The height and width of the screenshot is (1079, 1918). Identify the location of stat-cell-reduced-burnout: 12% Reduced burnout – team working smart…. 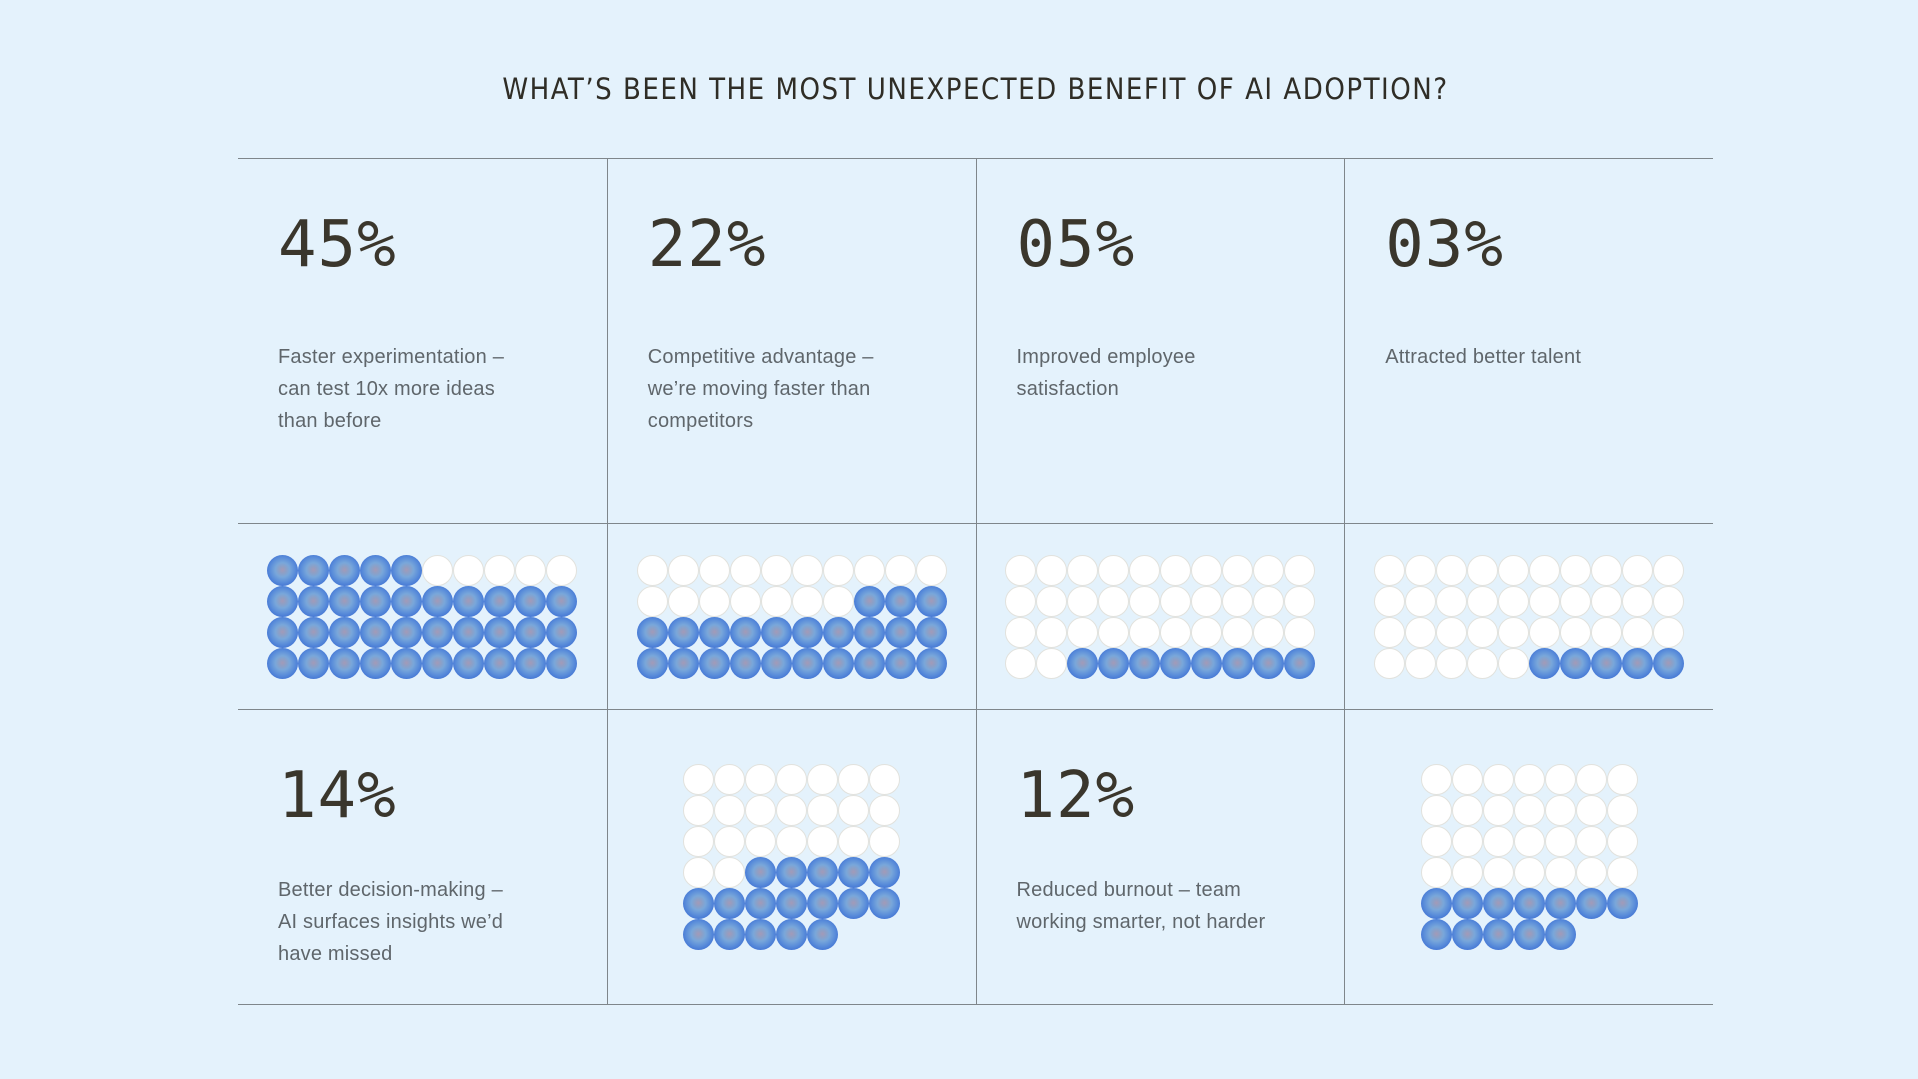
(1160, 857).